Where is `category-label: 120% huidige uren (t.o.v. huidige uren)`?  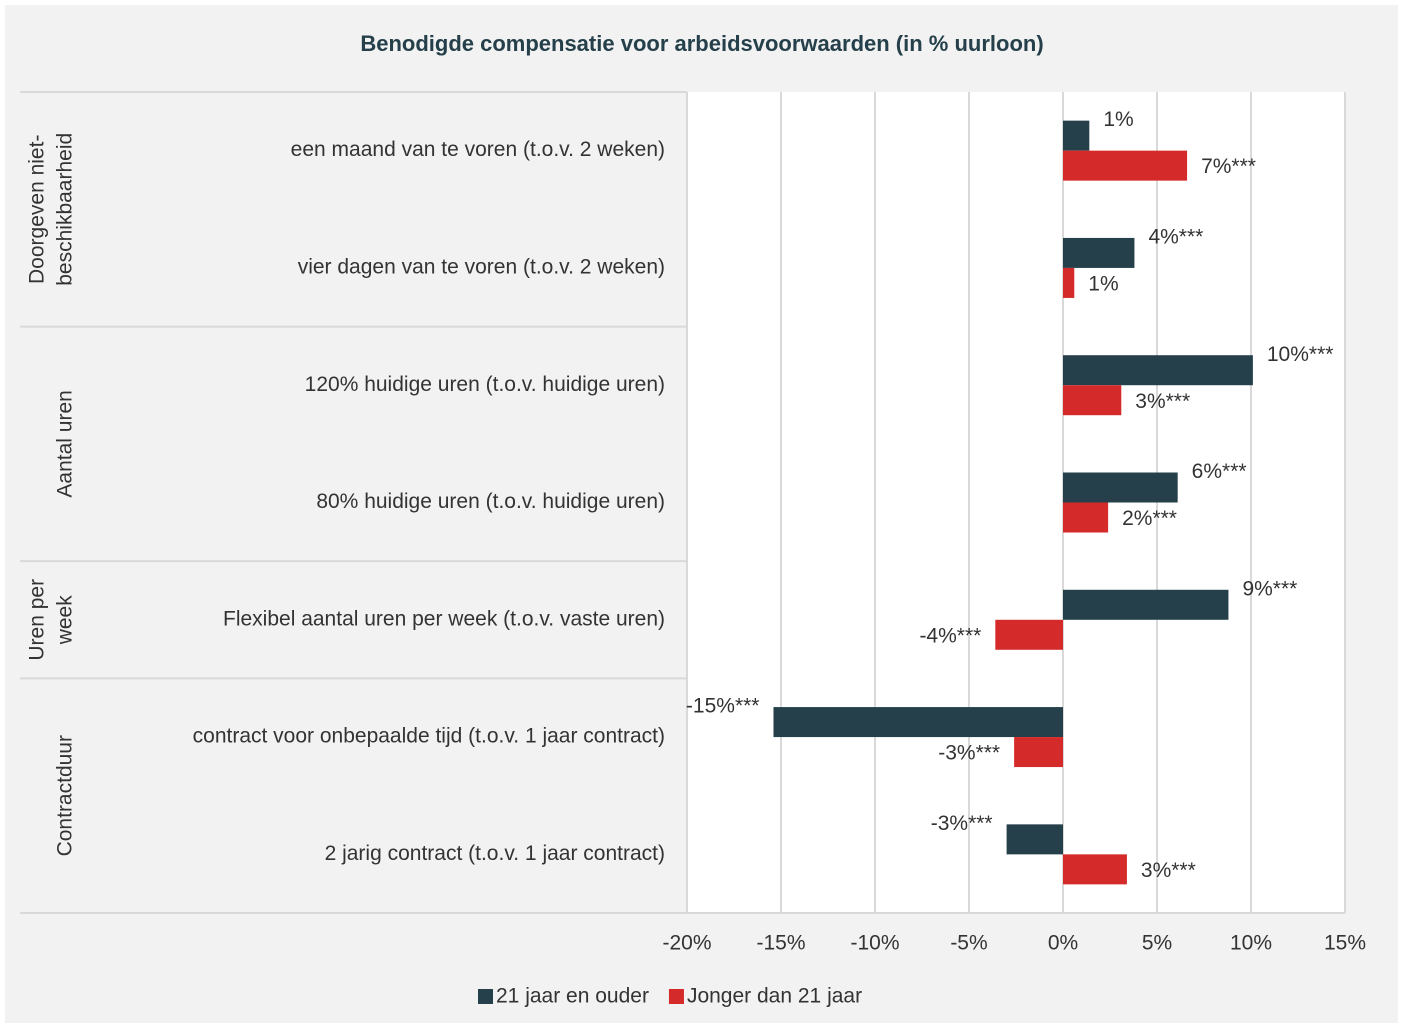
category-label: 120% huidige uren (t.o.v. huidige uren) is located at coordinates (485, 384).